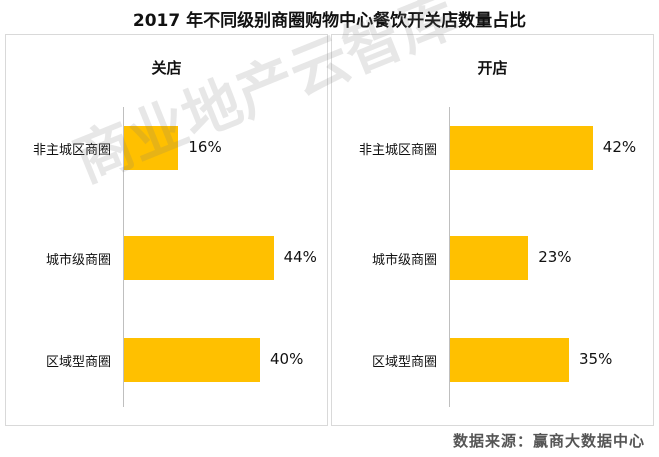 This screenshot has height=457, width=659. I want to click on value-label-non-core: 42%, so click(619, 147).